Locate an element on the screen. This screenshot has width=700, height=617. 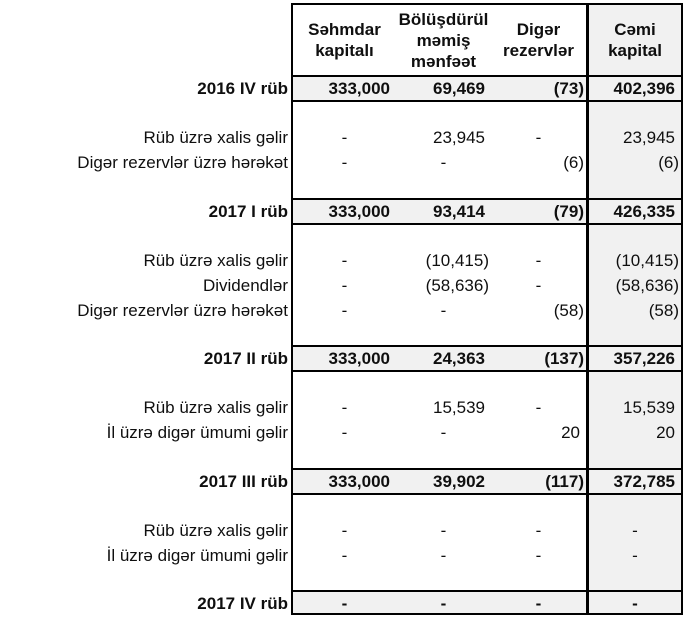
total-cemi-box: 402,396 is located at coordinates (635, 87).